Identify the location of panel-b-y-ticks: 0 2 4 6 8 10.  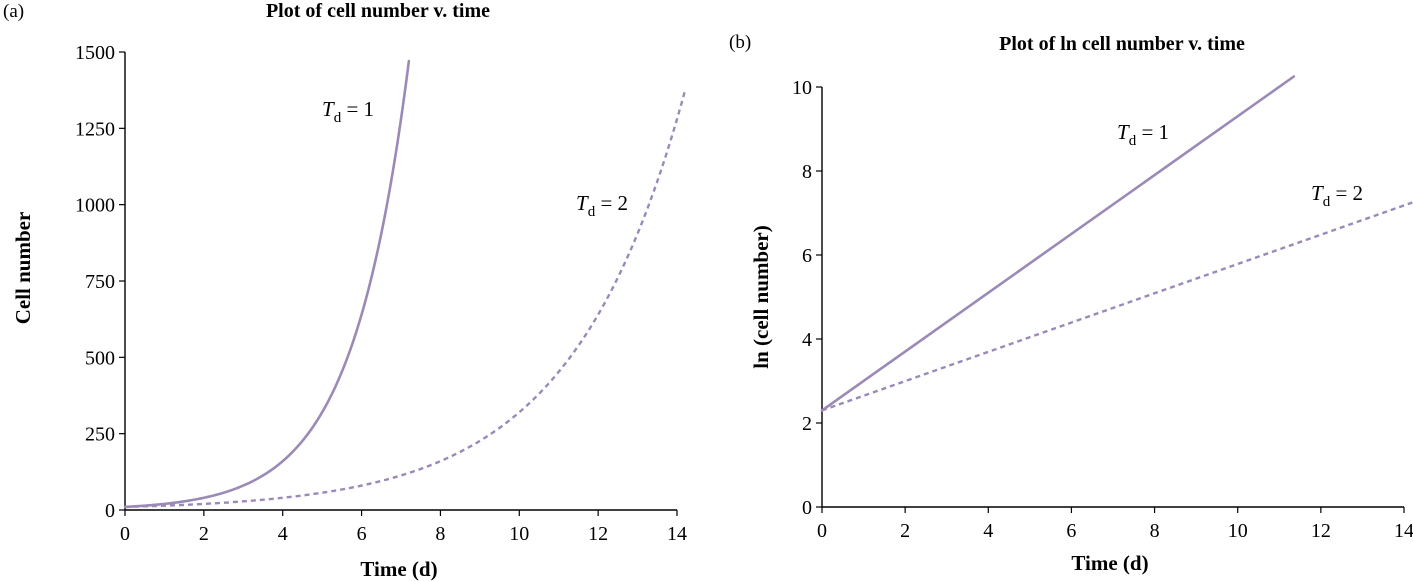
(807, 298).